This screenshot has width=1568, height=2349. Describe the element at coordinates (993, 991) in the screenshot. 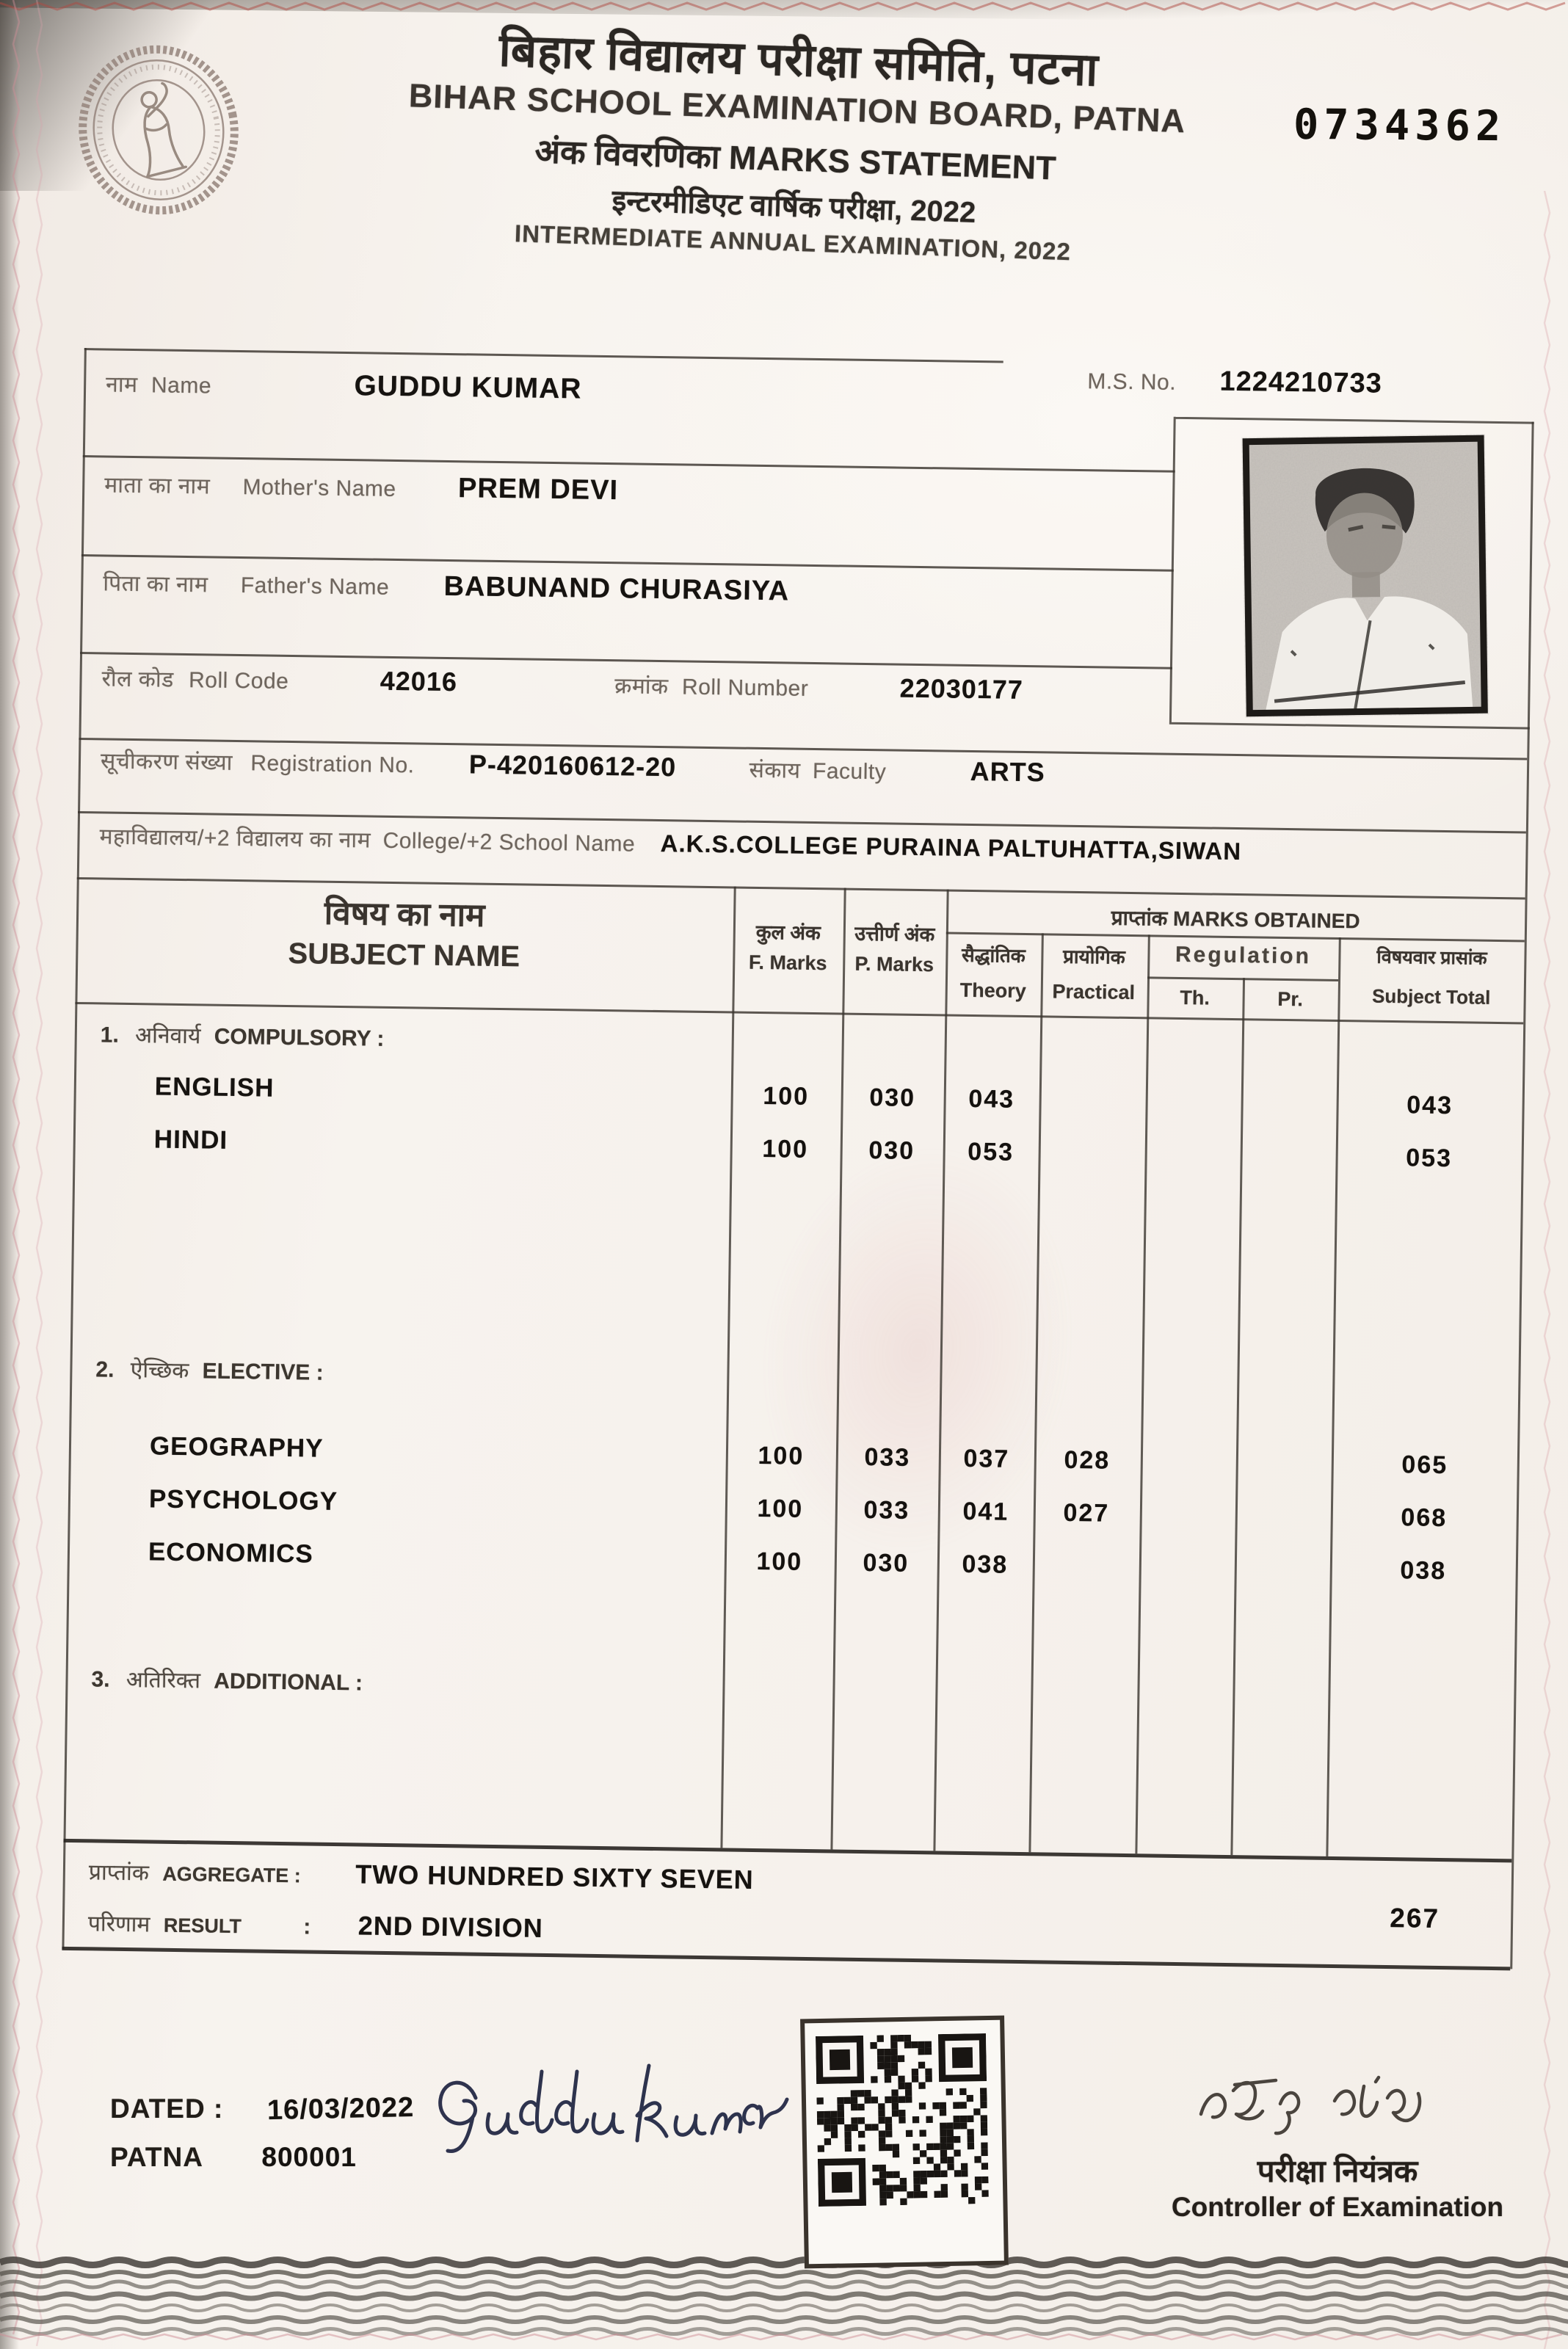

I see `theory-header-english: Theory` at that location.